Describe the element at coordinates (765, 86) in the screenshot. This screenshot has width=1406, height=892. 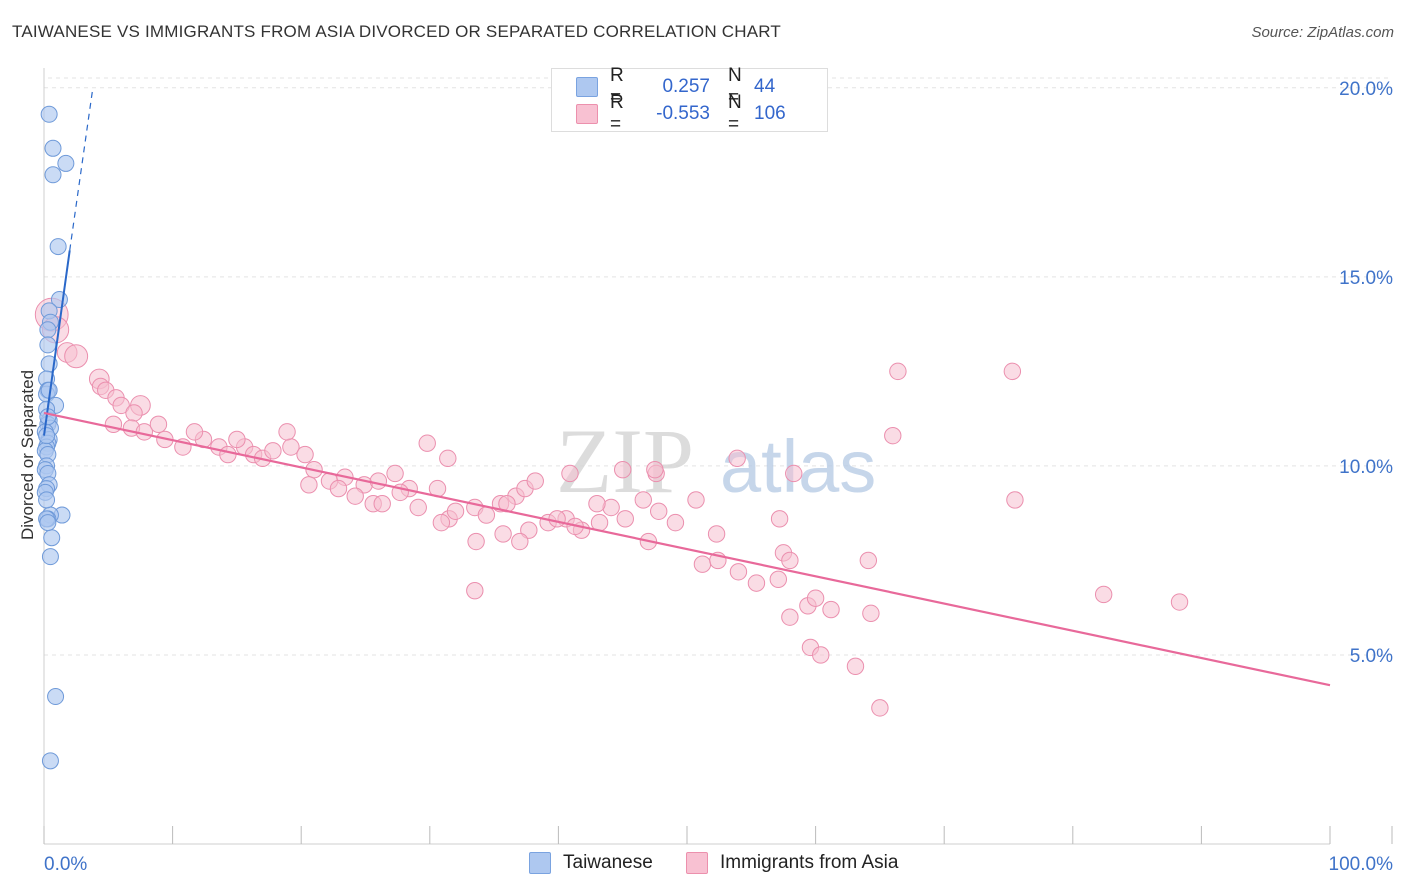
I see `n-value-taiwanese: 44` at that location.